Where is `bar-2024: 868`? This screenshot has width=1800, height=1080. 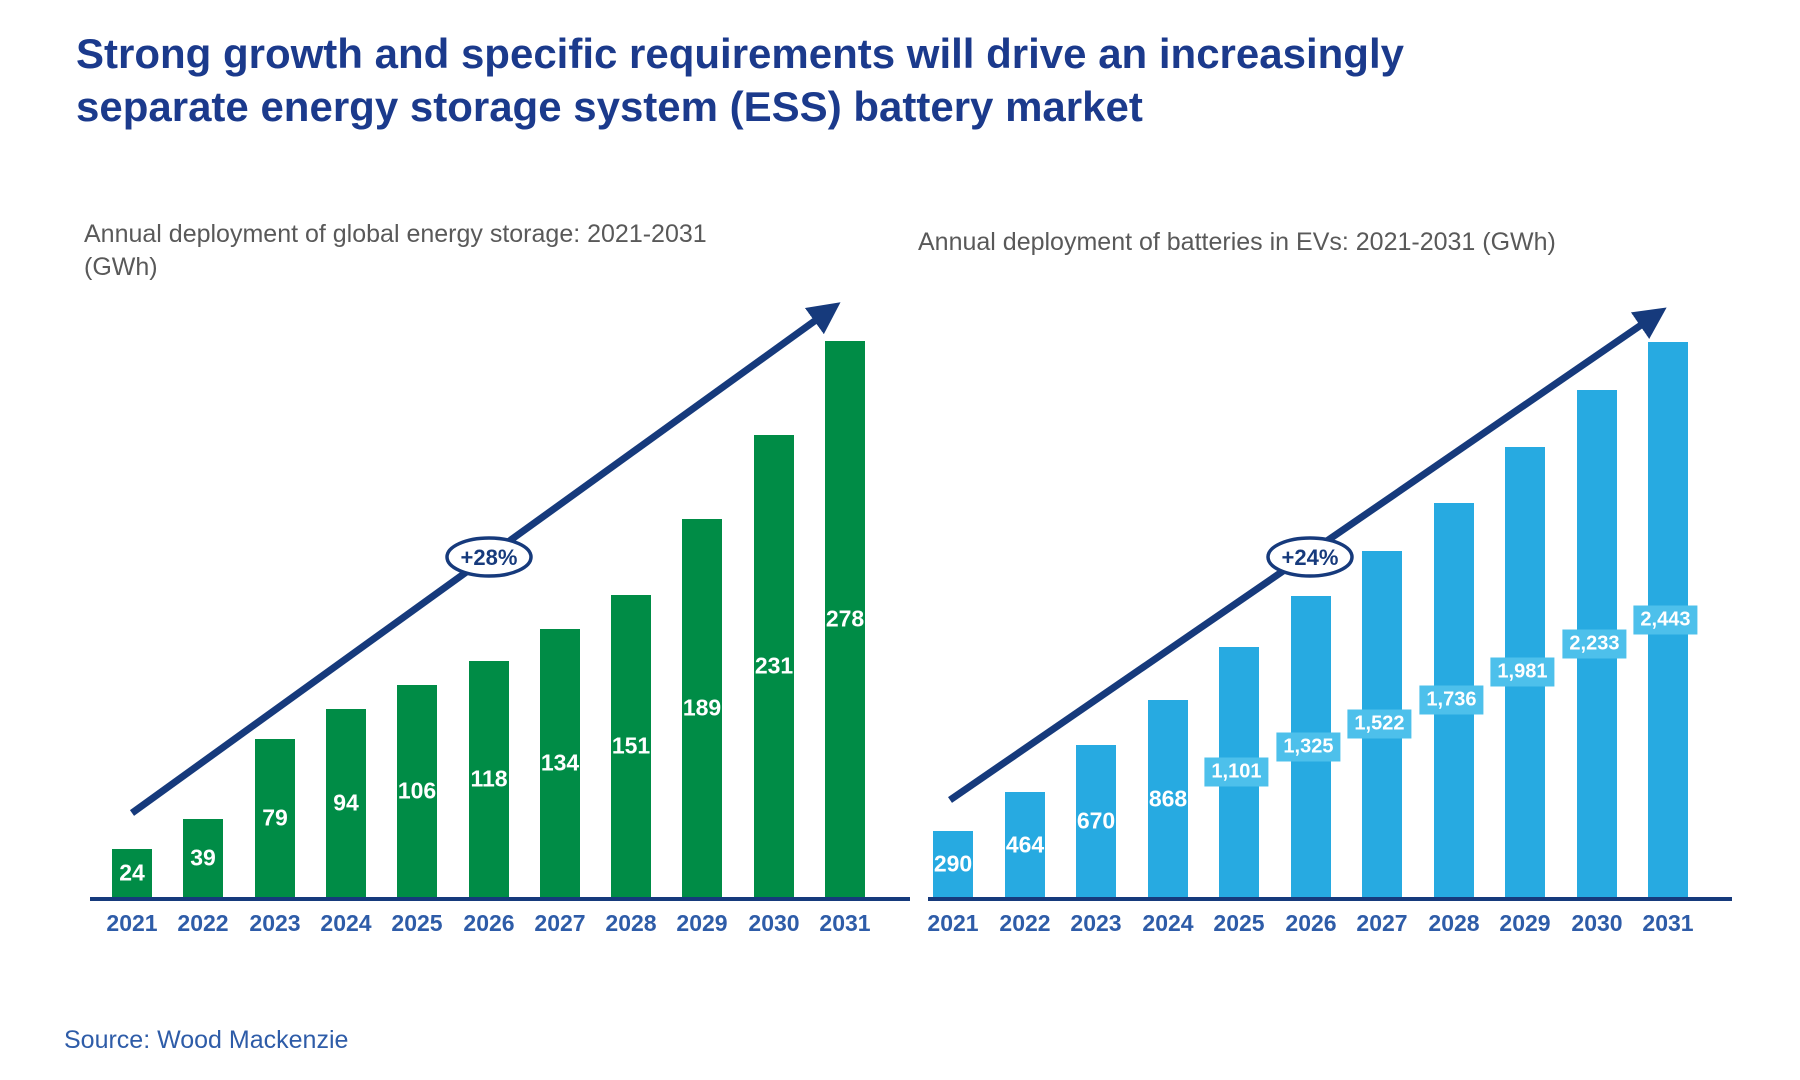 bar-2024: 868 is located at coordinates (1168, 798).